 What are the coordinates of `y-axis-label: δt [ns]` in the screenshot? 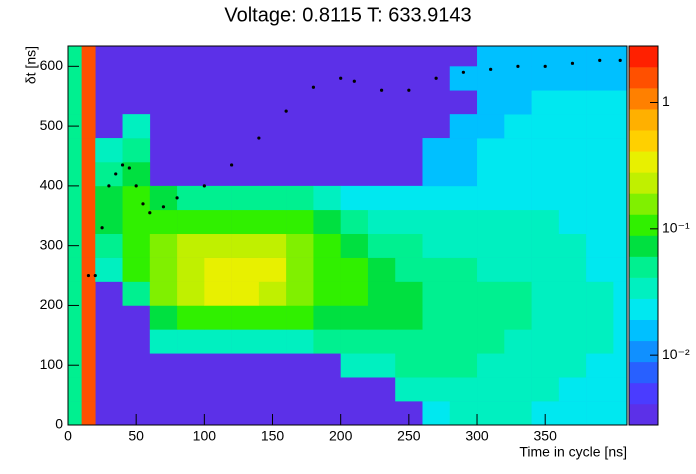 It's located at (31, 65).